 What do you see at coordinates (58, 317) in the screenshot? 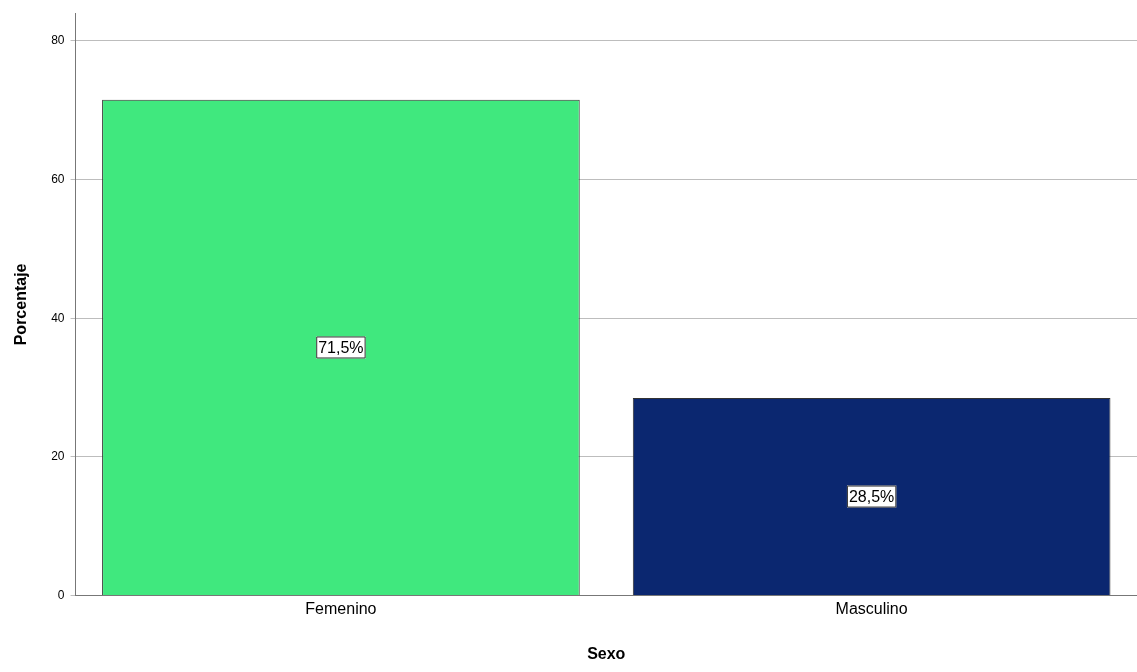
I see `y-tick-label: 40` at bounding box center [58, 317].